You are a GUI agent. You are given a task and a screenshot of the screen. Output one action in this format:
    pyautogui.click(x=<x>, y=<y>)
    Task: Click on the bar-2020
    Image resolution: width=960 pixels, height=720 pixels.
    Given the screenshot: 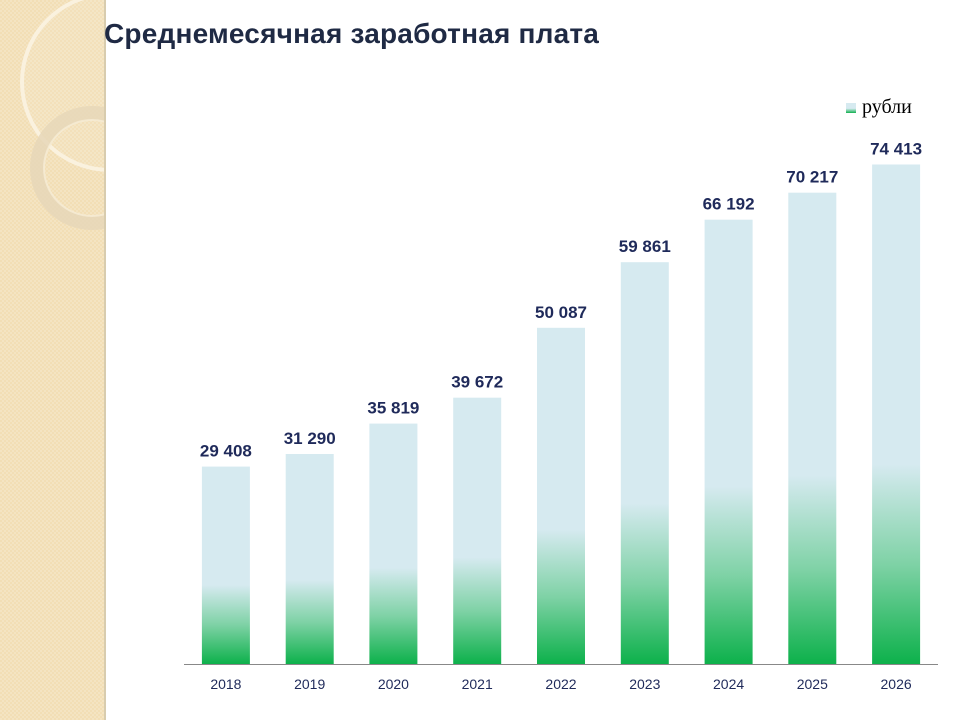 What is the action you would take?
    pyautogui.click(x=393, y=543)
    